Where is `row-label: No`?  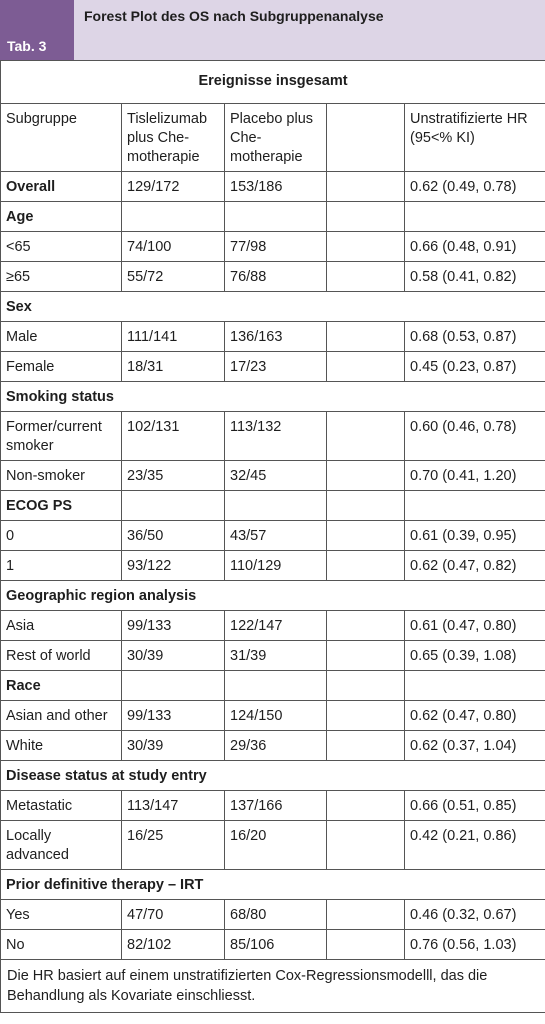 row-label: No is located at coordinates (61, 944).